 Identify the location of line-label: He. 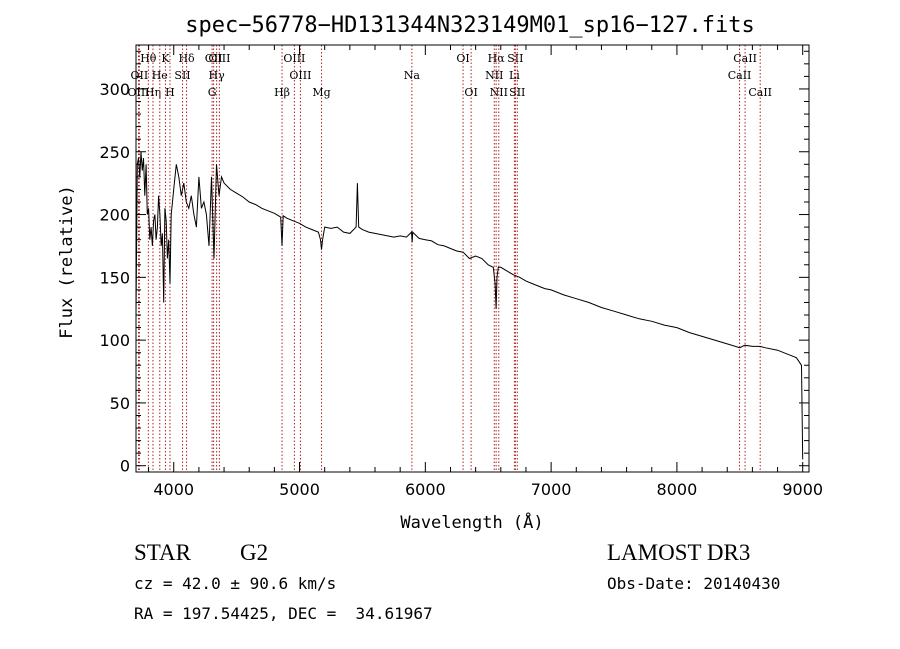
(160, 75).